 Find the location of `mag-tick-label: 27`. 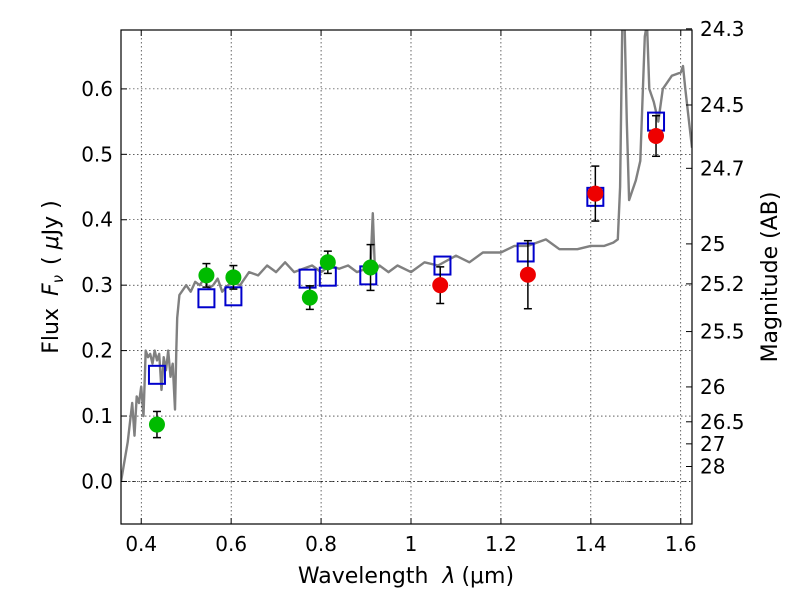

mag-tick-label: 27 is located at coordinates (712, 444).